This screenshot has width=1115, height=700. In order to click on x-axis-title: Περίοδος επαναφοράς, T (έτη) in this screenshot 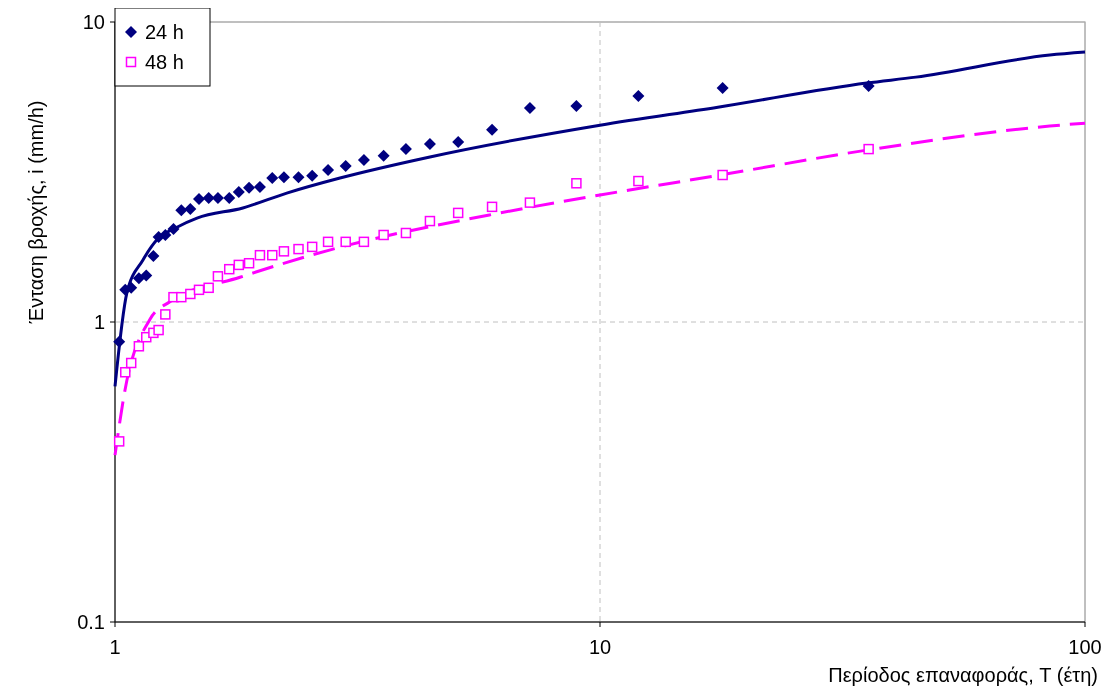, I will do `click(963, 675)`.